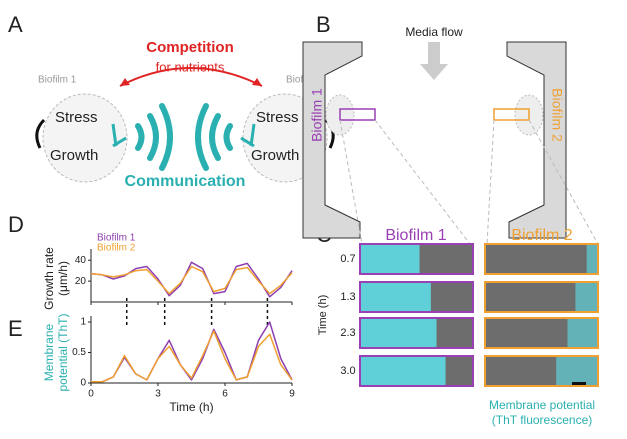  I want to click on nutrients: for nutrients, so click(190, 66).